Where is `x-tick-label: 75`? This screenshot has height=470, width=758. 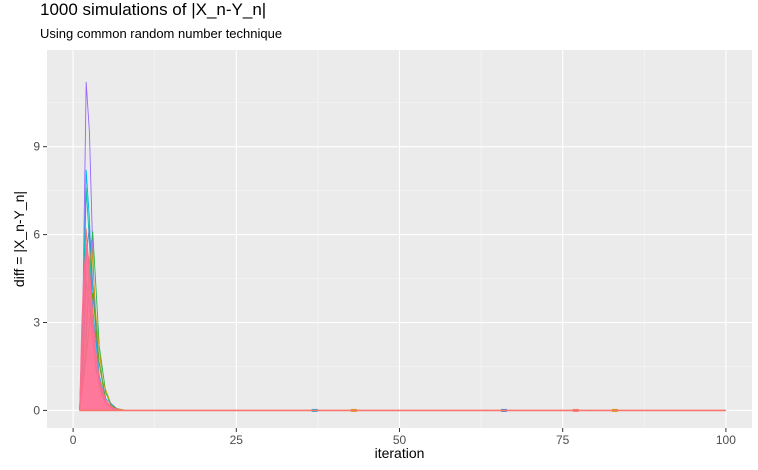 x-tick-label: 75 is located at coordinates (563, 440).